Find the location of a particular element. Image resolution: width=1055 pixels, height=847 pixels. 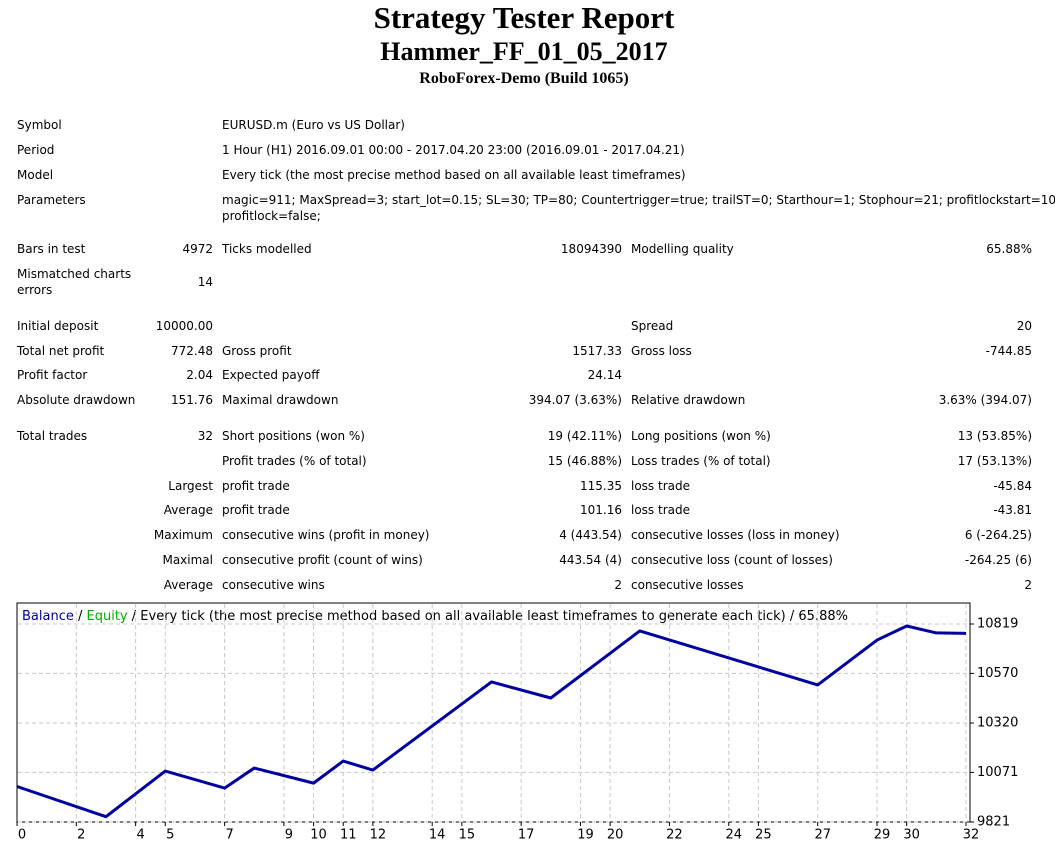

y-tick-label: 10819 is located at coordinates (997, 624).